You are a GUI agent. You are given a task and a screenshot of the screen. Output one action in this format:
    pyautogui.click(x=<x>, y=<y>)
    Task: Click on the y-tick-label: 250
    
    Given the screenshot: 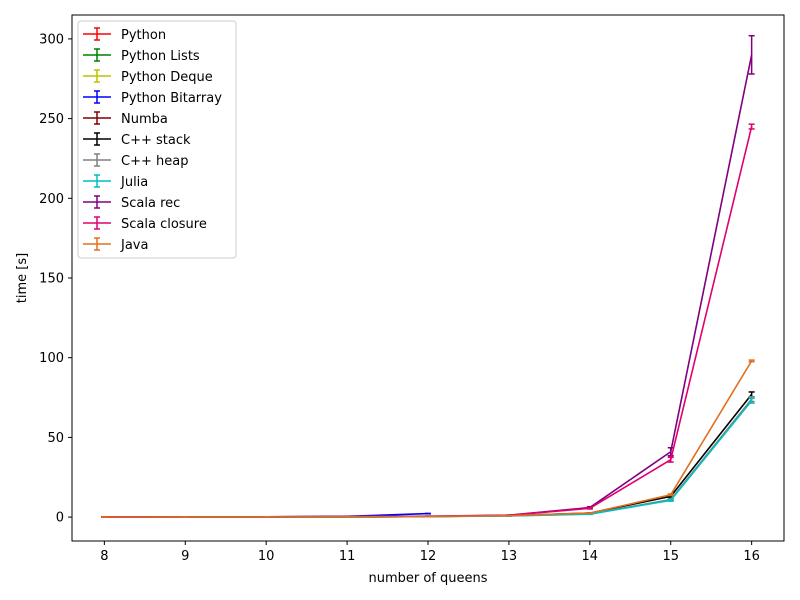 What is the action you would take?
    pyautogui.click(x=51, y=119)
    